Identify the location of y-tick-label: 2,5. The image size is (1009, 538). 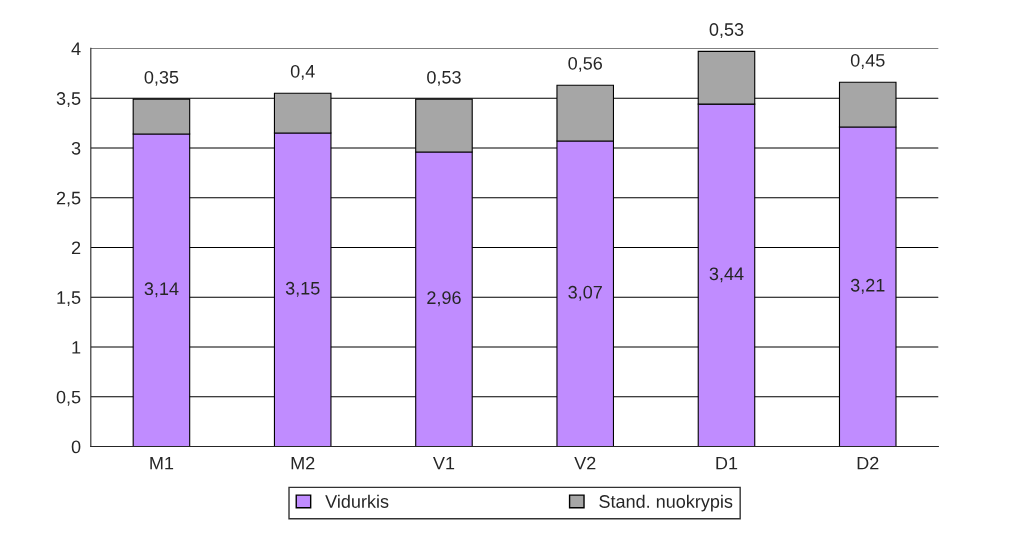
(68, 199).